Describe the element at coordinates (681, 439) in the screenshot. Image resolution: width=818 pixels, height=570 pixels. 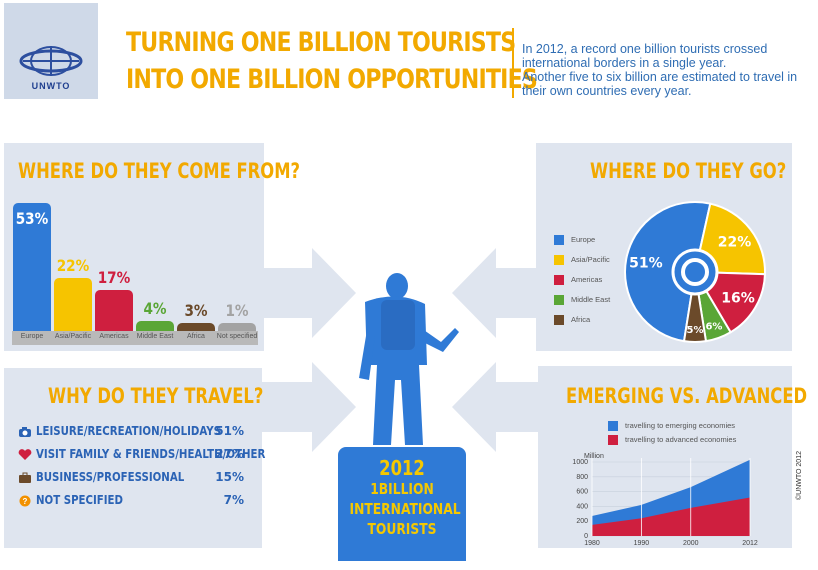
I see `legend-advanced-label: travelling to advanced economies` at that location.